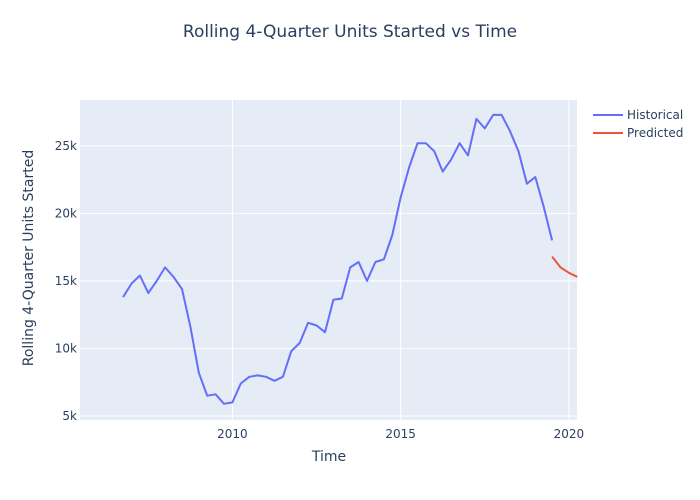 This screenshot has width=700, height=500. I want to click on y-tick-label: 25k, so click(66, 146).